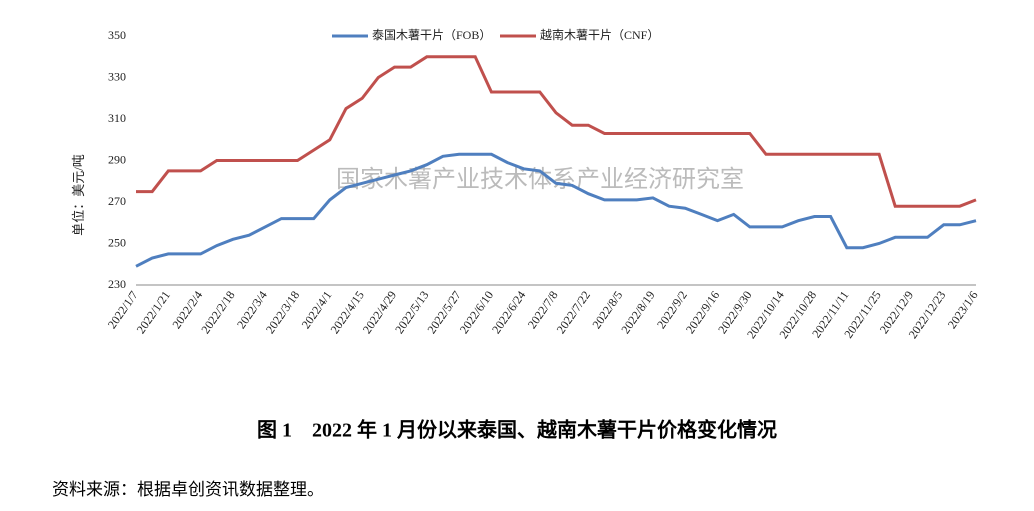 The width and height of the screenshot is (1034, 511). What do you see at coordinates (963, 309) in the screenshot?
I see `x-tick-label: 2023/1/6` at bounding box center [963, 309].